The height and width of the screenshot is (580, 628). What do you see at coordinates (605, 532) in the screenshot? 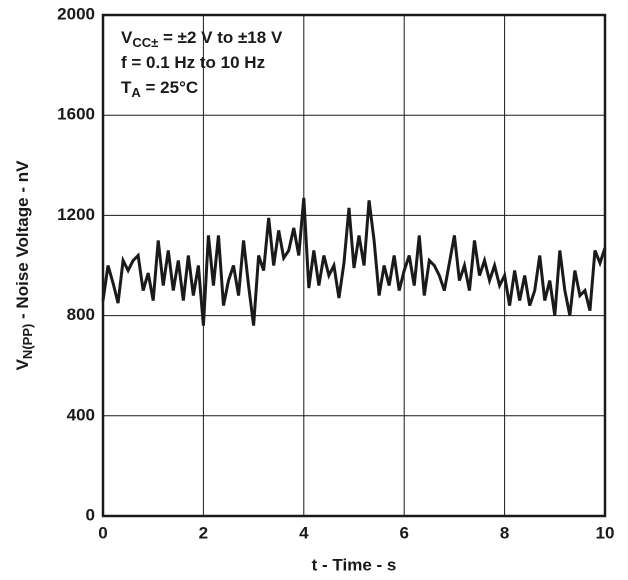
I see `x-tick-label: 10` at bounding box center [605, 532].